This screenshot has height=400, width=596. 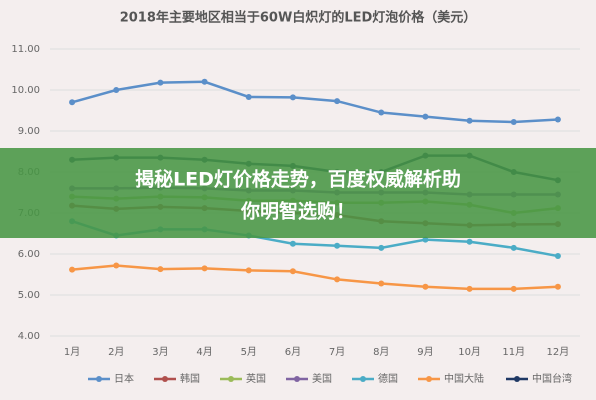 What do you see at coordinates (322, 378) in the screenshot?
I see `legend-label: 美国` at bounding box center [322, 378].